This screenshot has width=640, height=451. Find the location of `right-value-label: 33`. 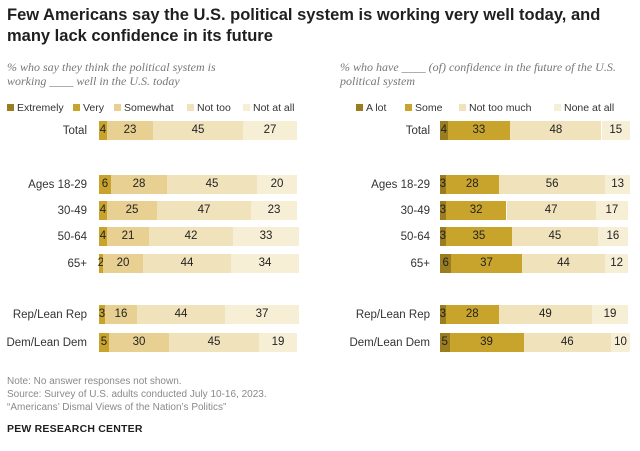

right-value-label: 33 is located at coordinates (479, 130).